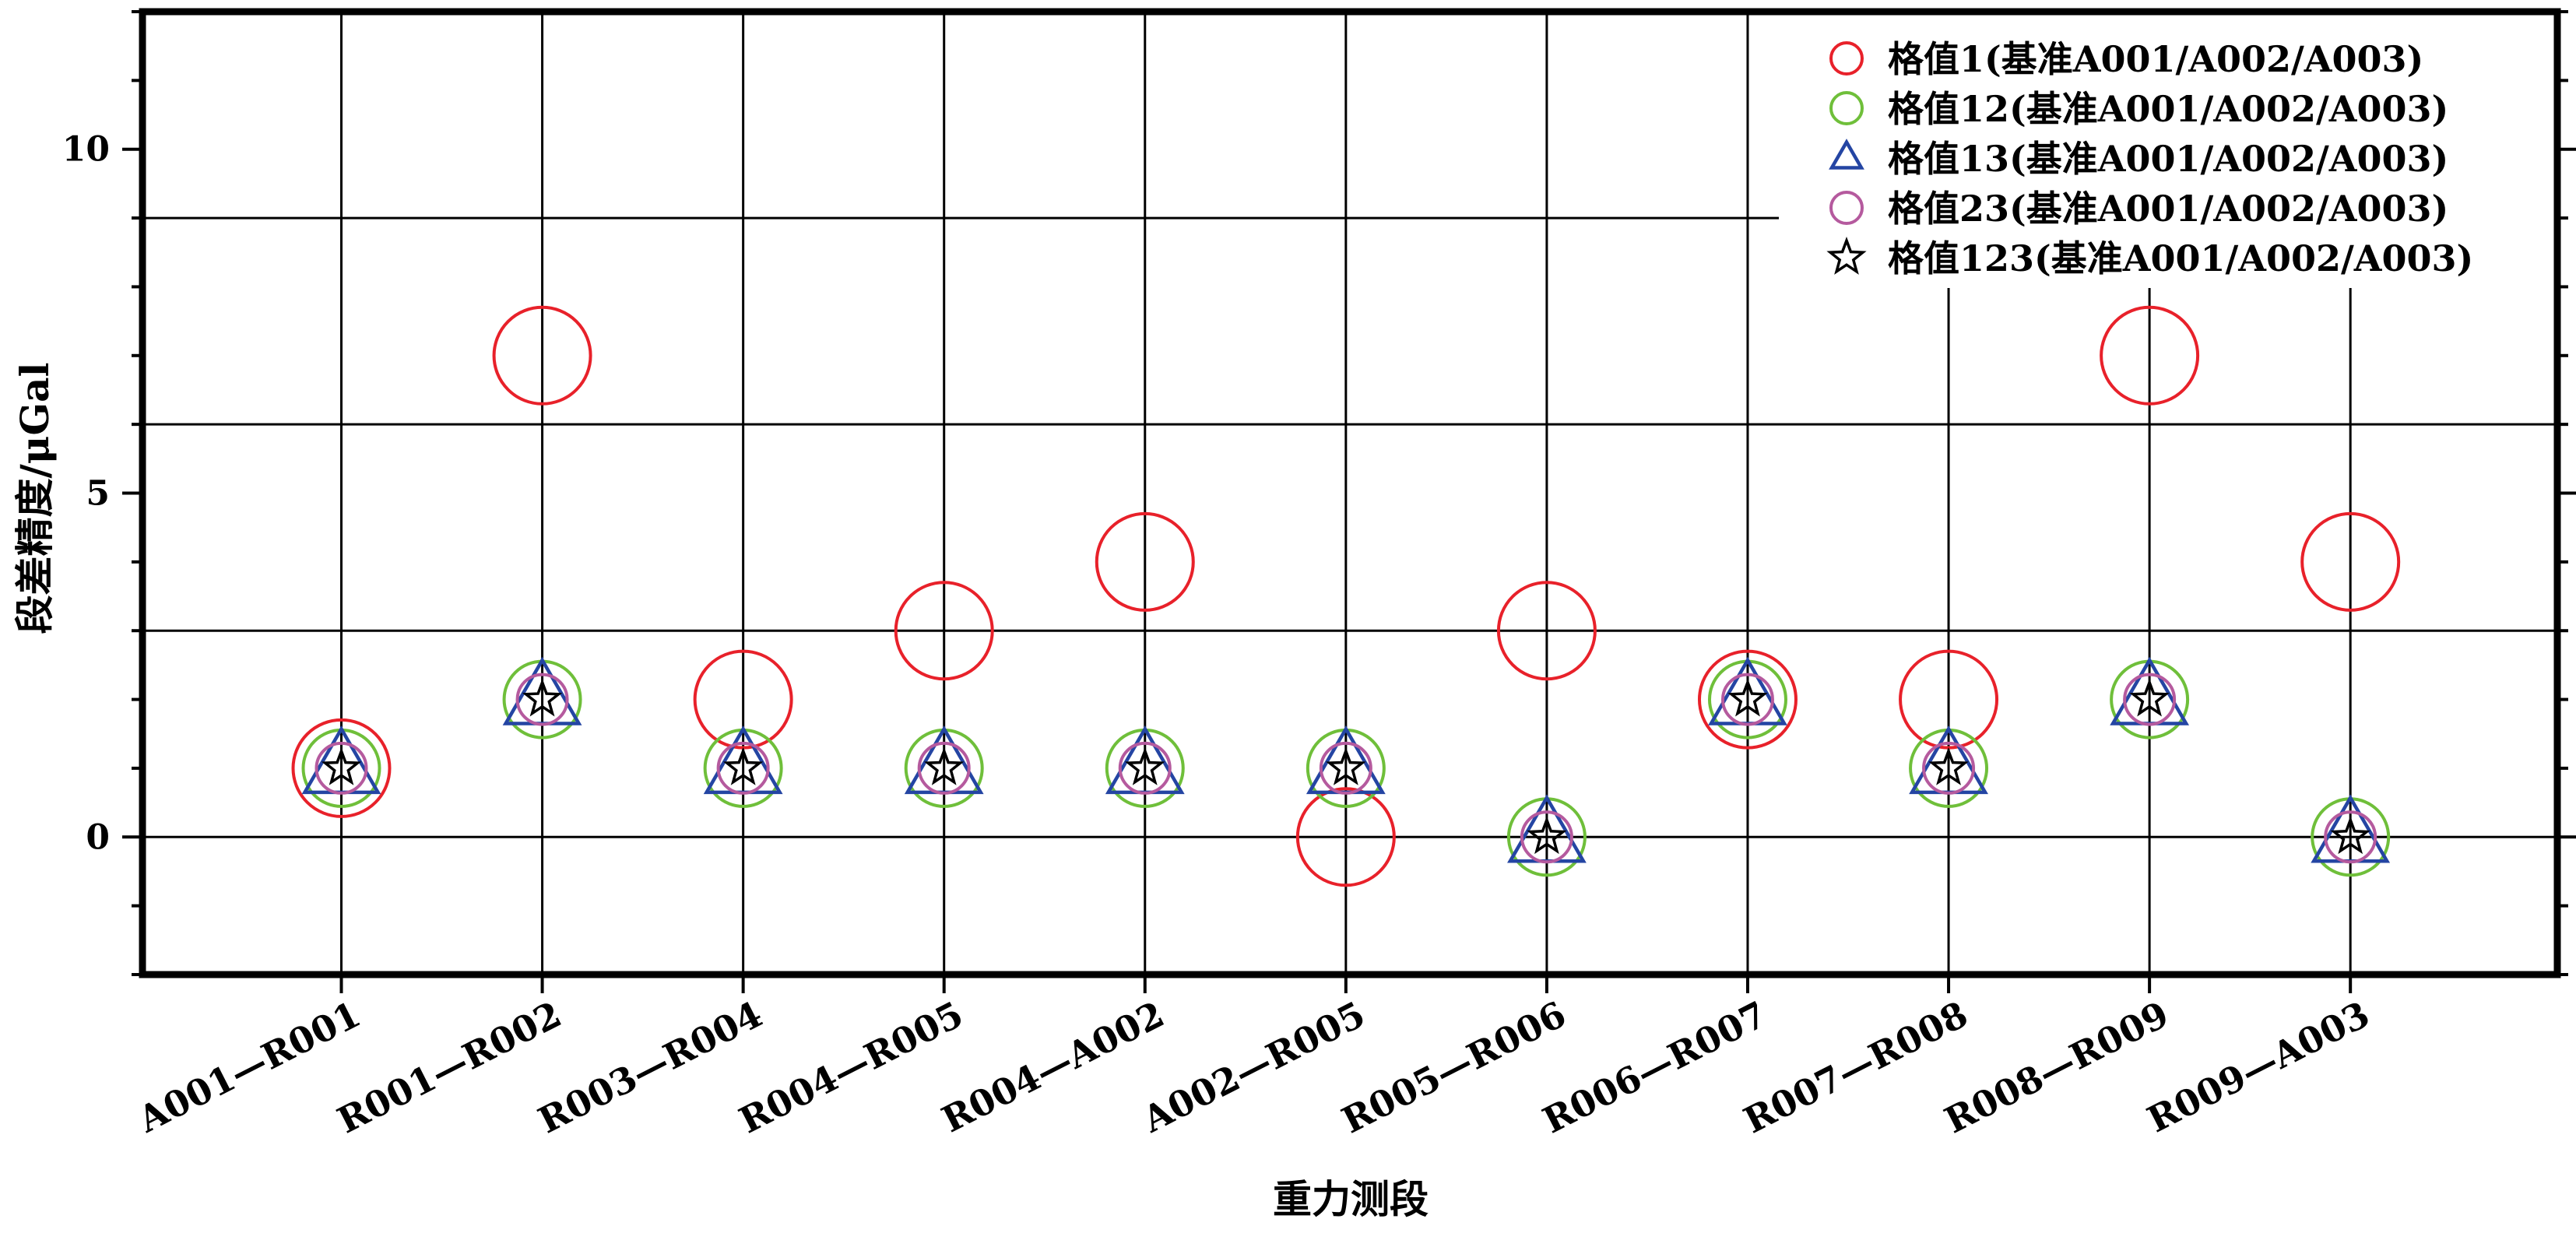 This screenshot has height=1233, width=2576. Describe the element at coordinates (450, 1067) in the screenshot. I see `x-tick-label: R001—R002` at that location.